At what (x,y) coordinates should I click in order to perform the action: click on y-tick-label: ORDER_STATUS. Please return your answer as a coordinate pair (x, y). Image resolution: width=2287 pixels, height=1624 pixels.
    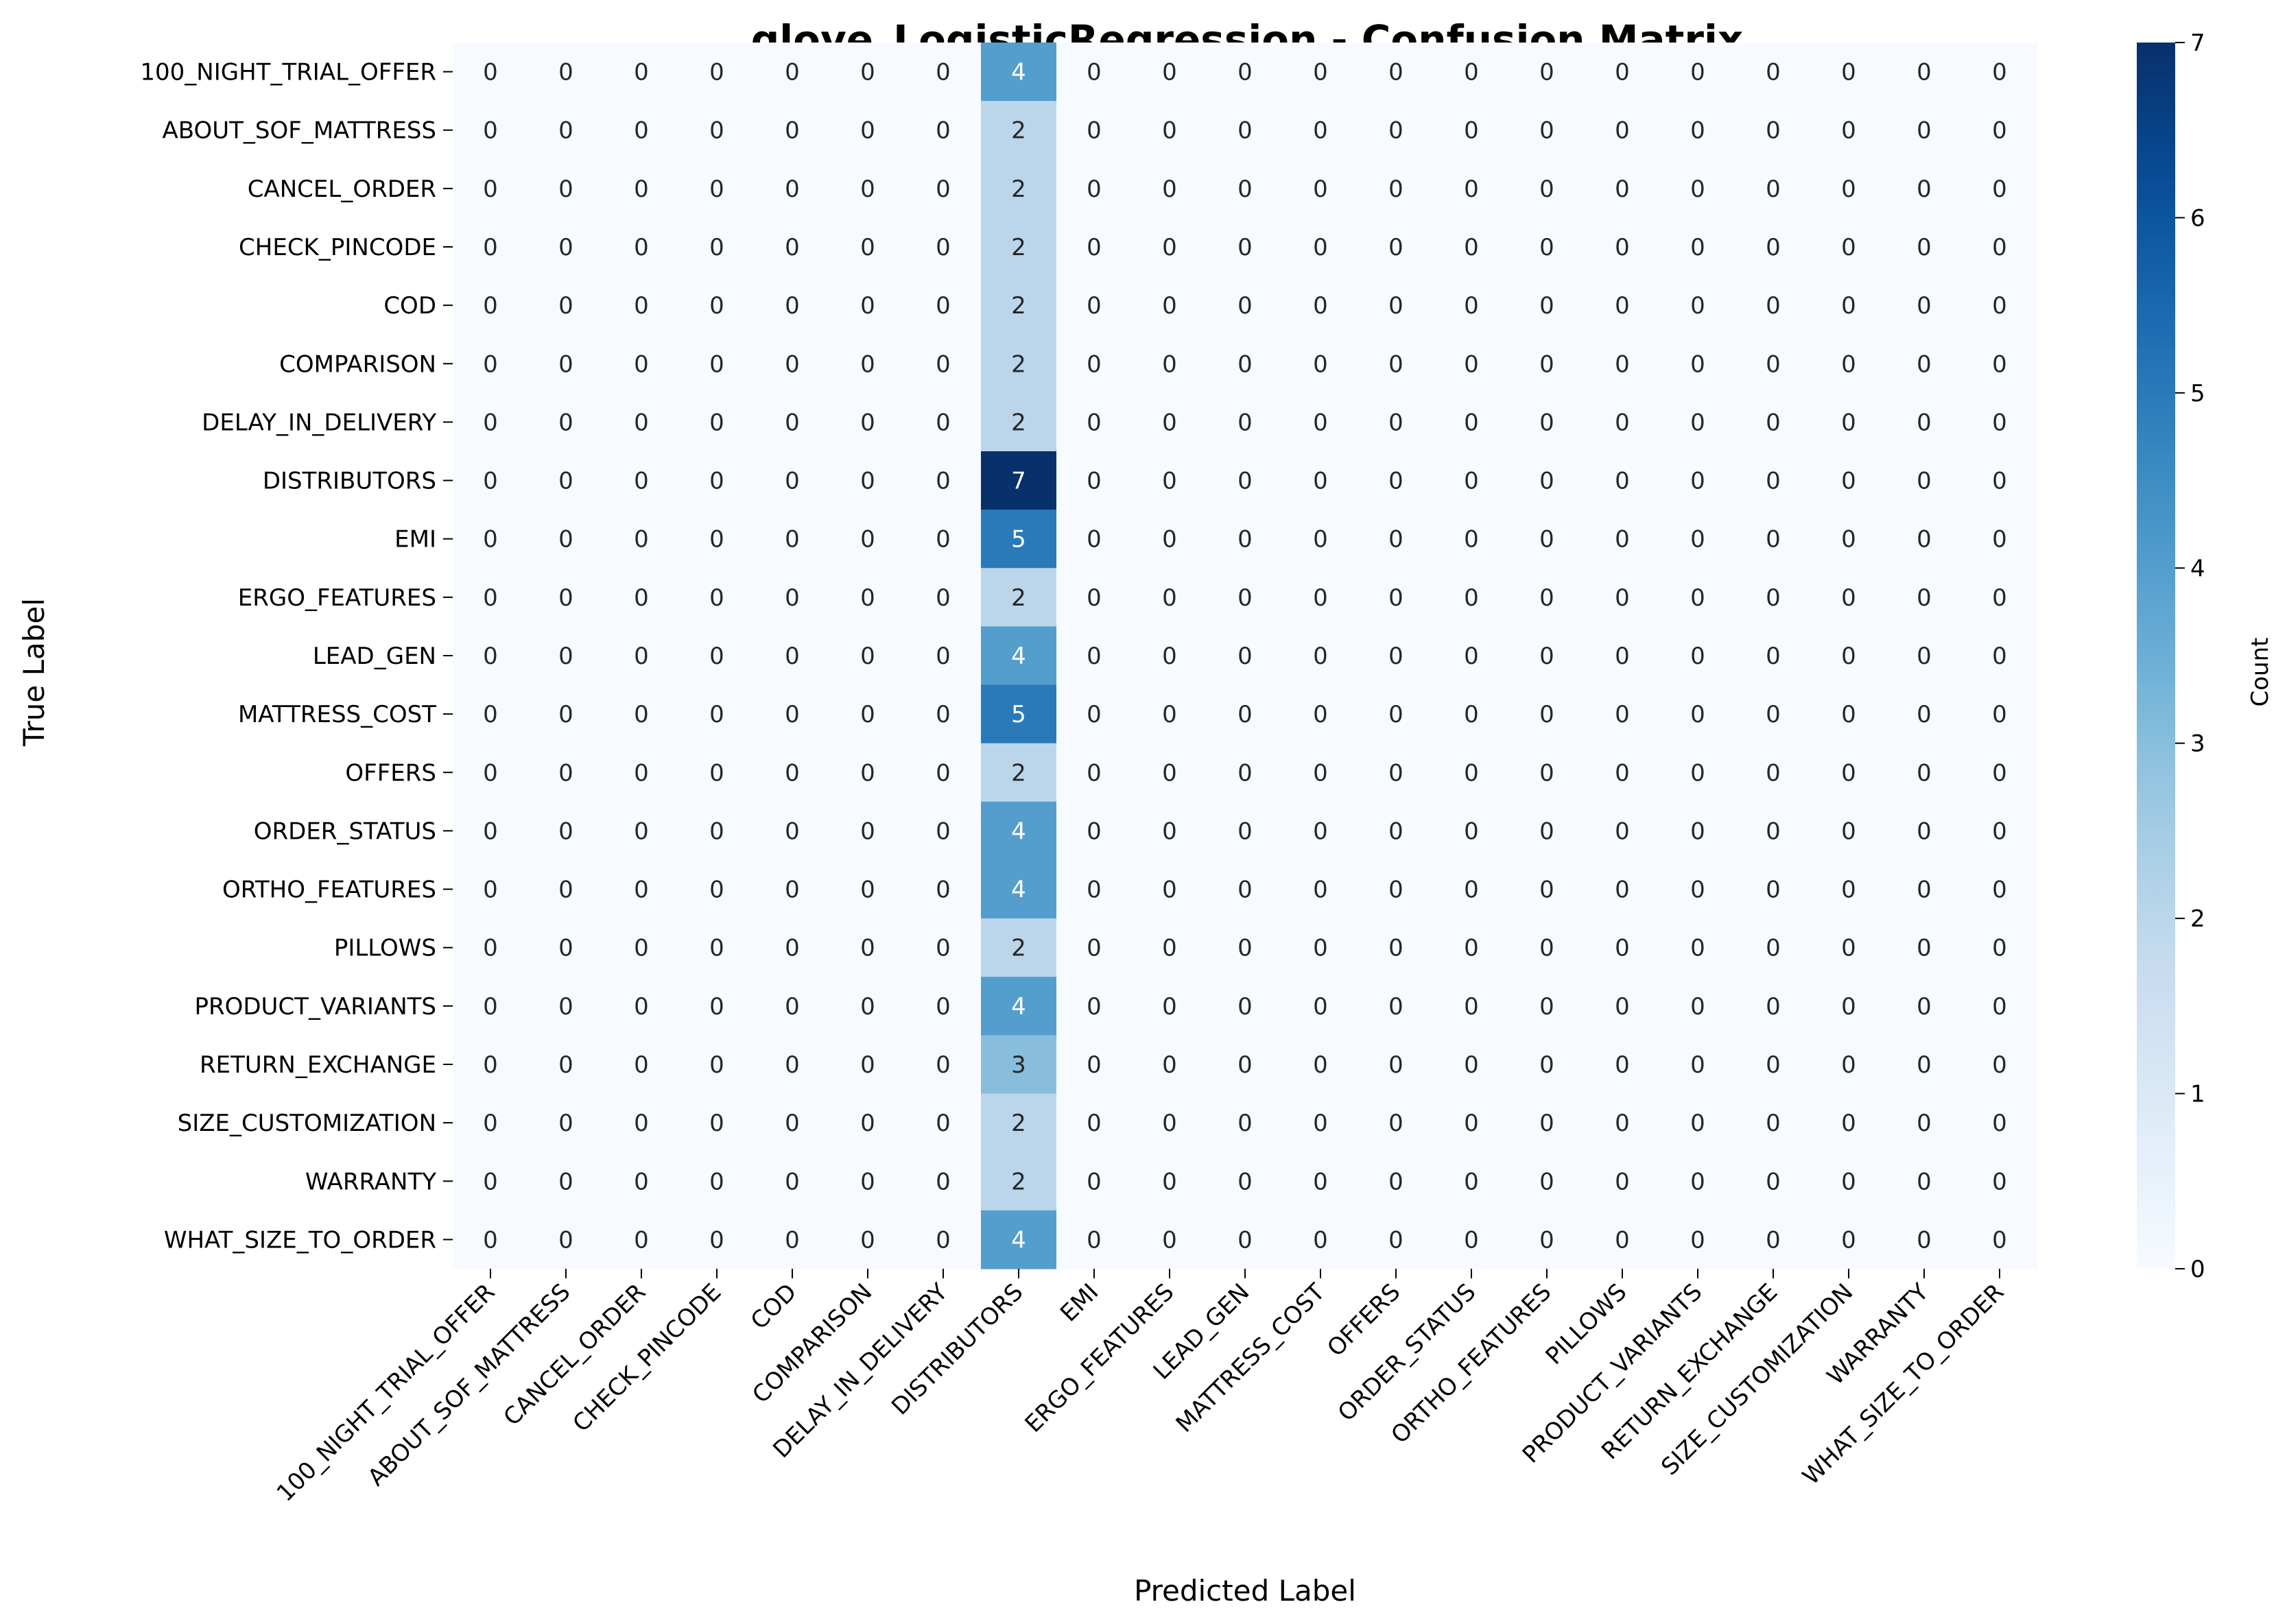
    Looking at the image, I should click on (345, 831).